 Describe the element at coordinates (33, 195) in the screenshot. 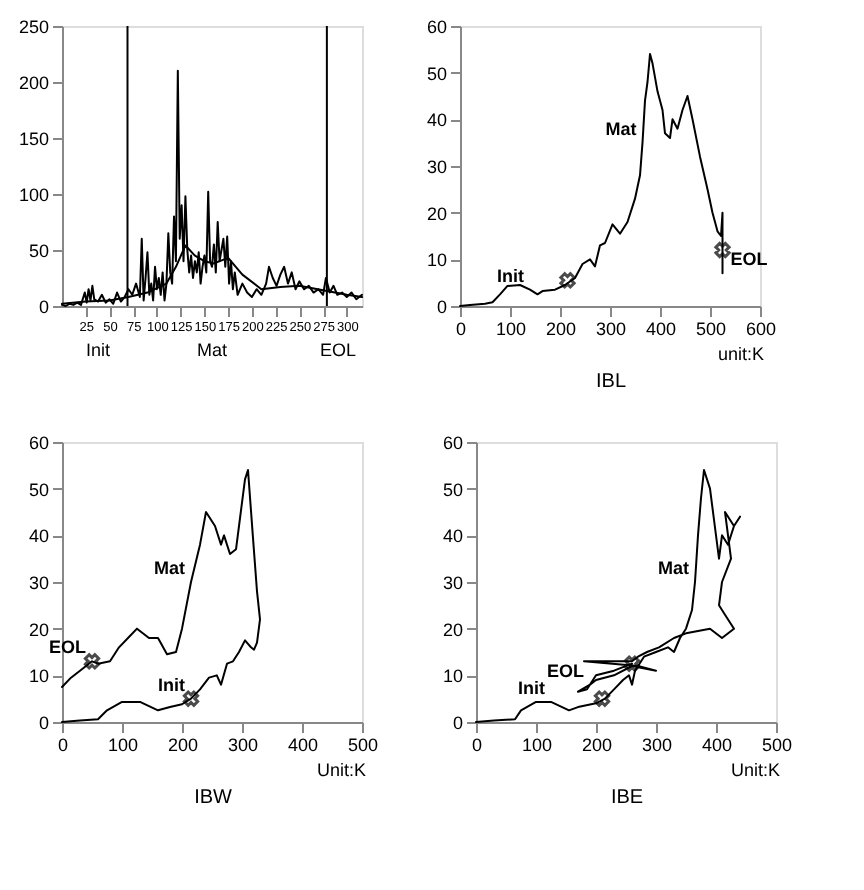

I see `y-tick-label: 100` at that location.